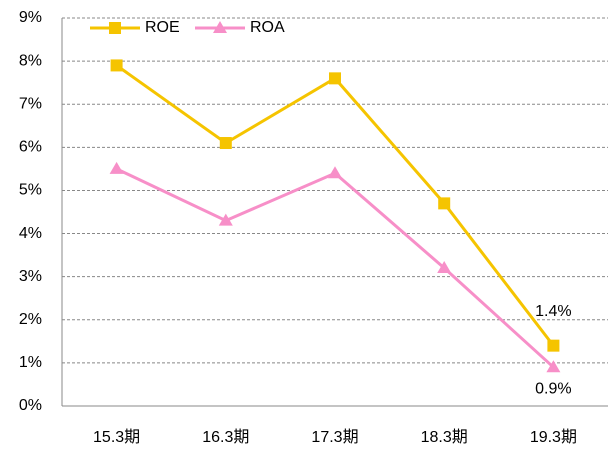 This screenshot has height=450, width=610. What do you see at coordinates (30, 319) in the screenshot?
I see `y-tick-label: 2%` at bounding box center [30, 319].